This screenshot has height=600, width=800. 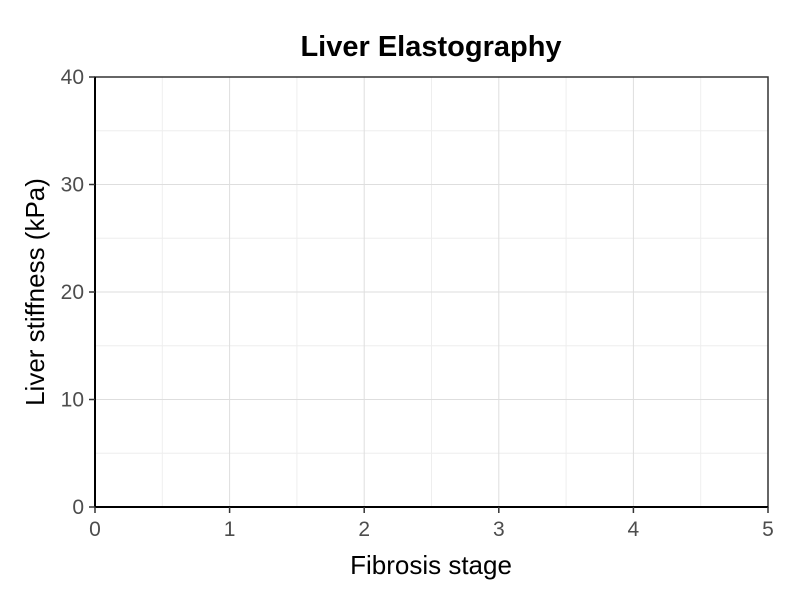 I want to click on x-tick-label: 2, so click(x=364, y=529).